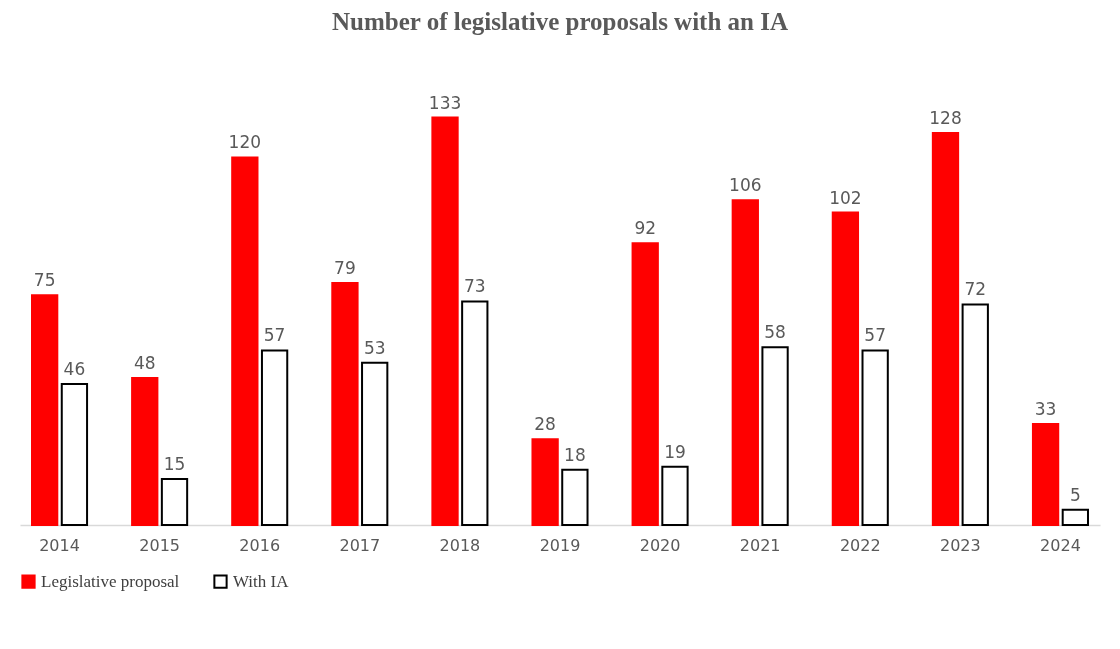  Describe the element at coordinates (560, 21) in the screenshot. I see `chart-title: Number of legislative proposals with an IA` at that location.